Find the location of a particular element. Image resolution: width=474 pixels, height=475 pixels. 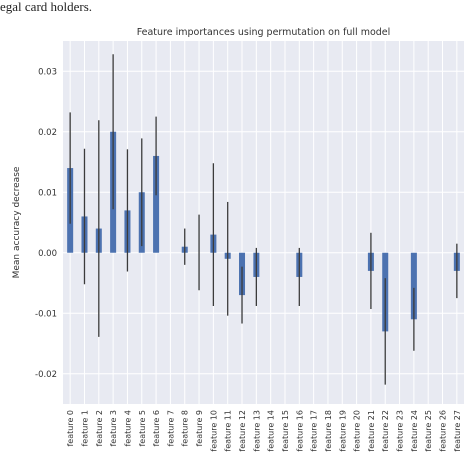

y-tick-label: -0.02 is located at coordinates (46, 375).